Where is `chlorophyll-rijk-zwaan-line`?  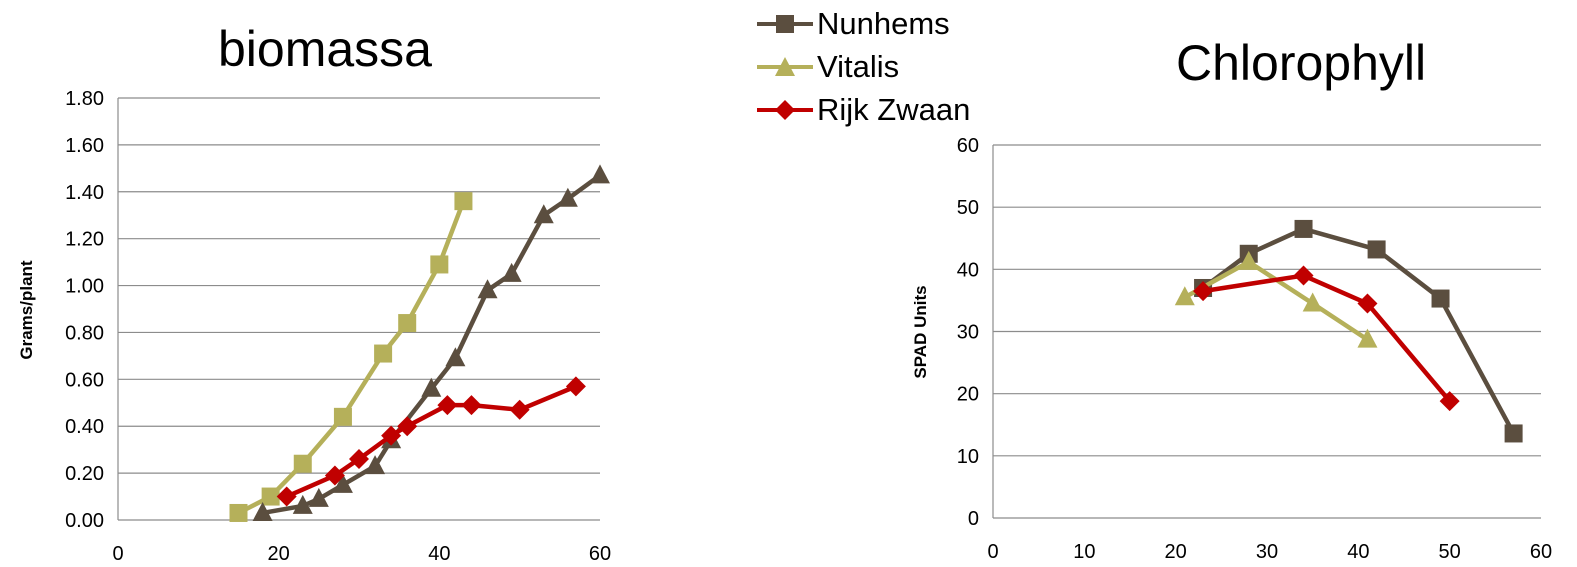
chlorophyll-rijk-zwaan-line is located at coordinates (1327, 338).